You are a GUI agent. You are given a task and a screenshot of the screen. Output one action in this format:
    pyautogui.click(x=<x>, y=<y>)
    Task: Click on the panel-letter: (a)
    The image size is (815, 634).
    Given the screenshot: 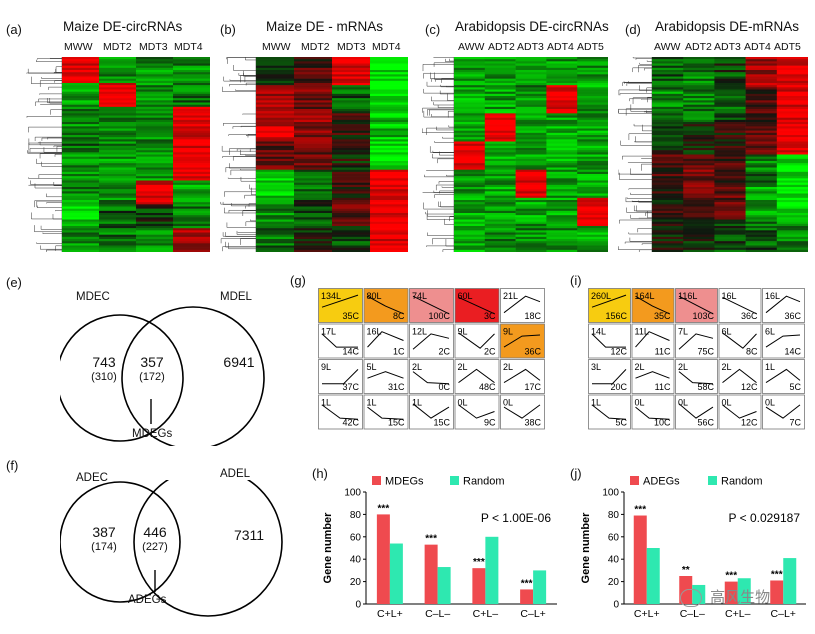 What is the action you would take?
    pyautogui.click(x=14, y=29)
    